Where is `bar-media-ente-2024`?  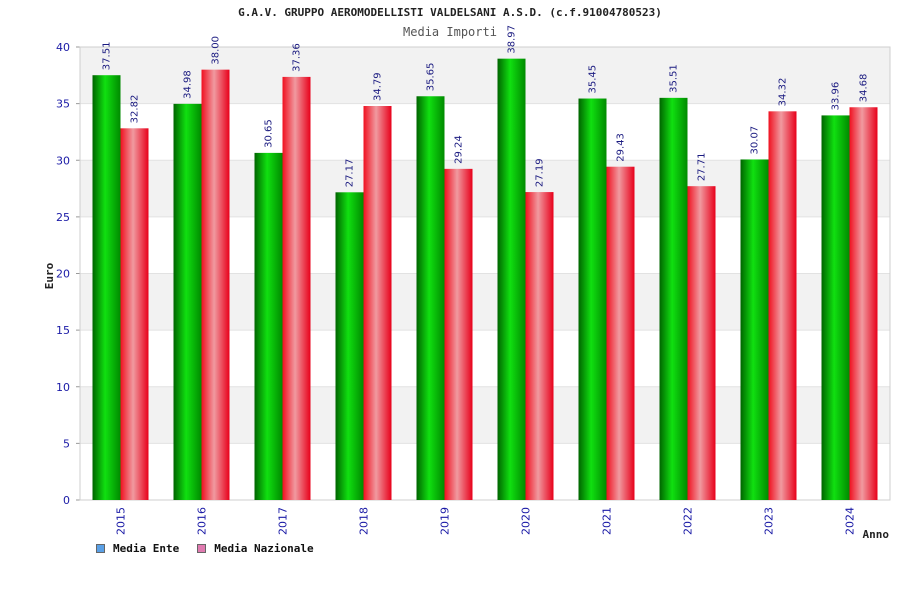
bar-media-ente-2024 is located at coordinates (835, 307).